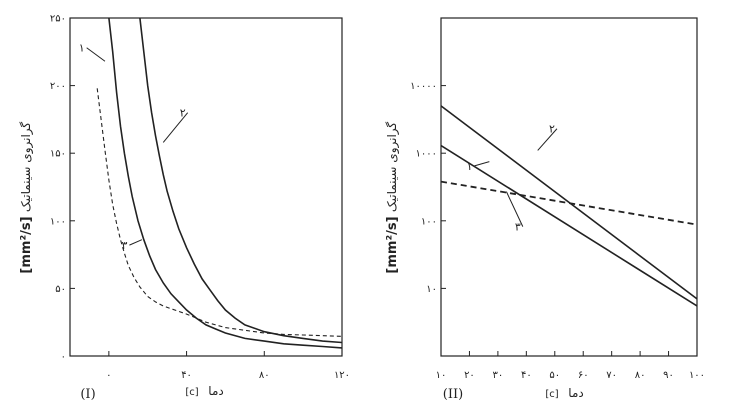 This screenshot has height=414, width=740. I want to click on x-tick-label: ۲۰, so click(469, 375).